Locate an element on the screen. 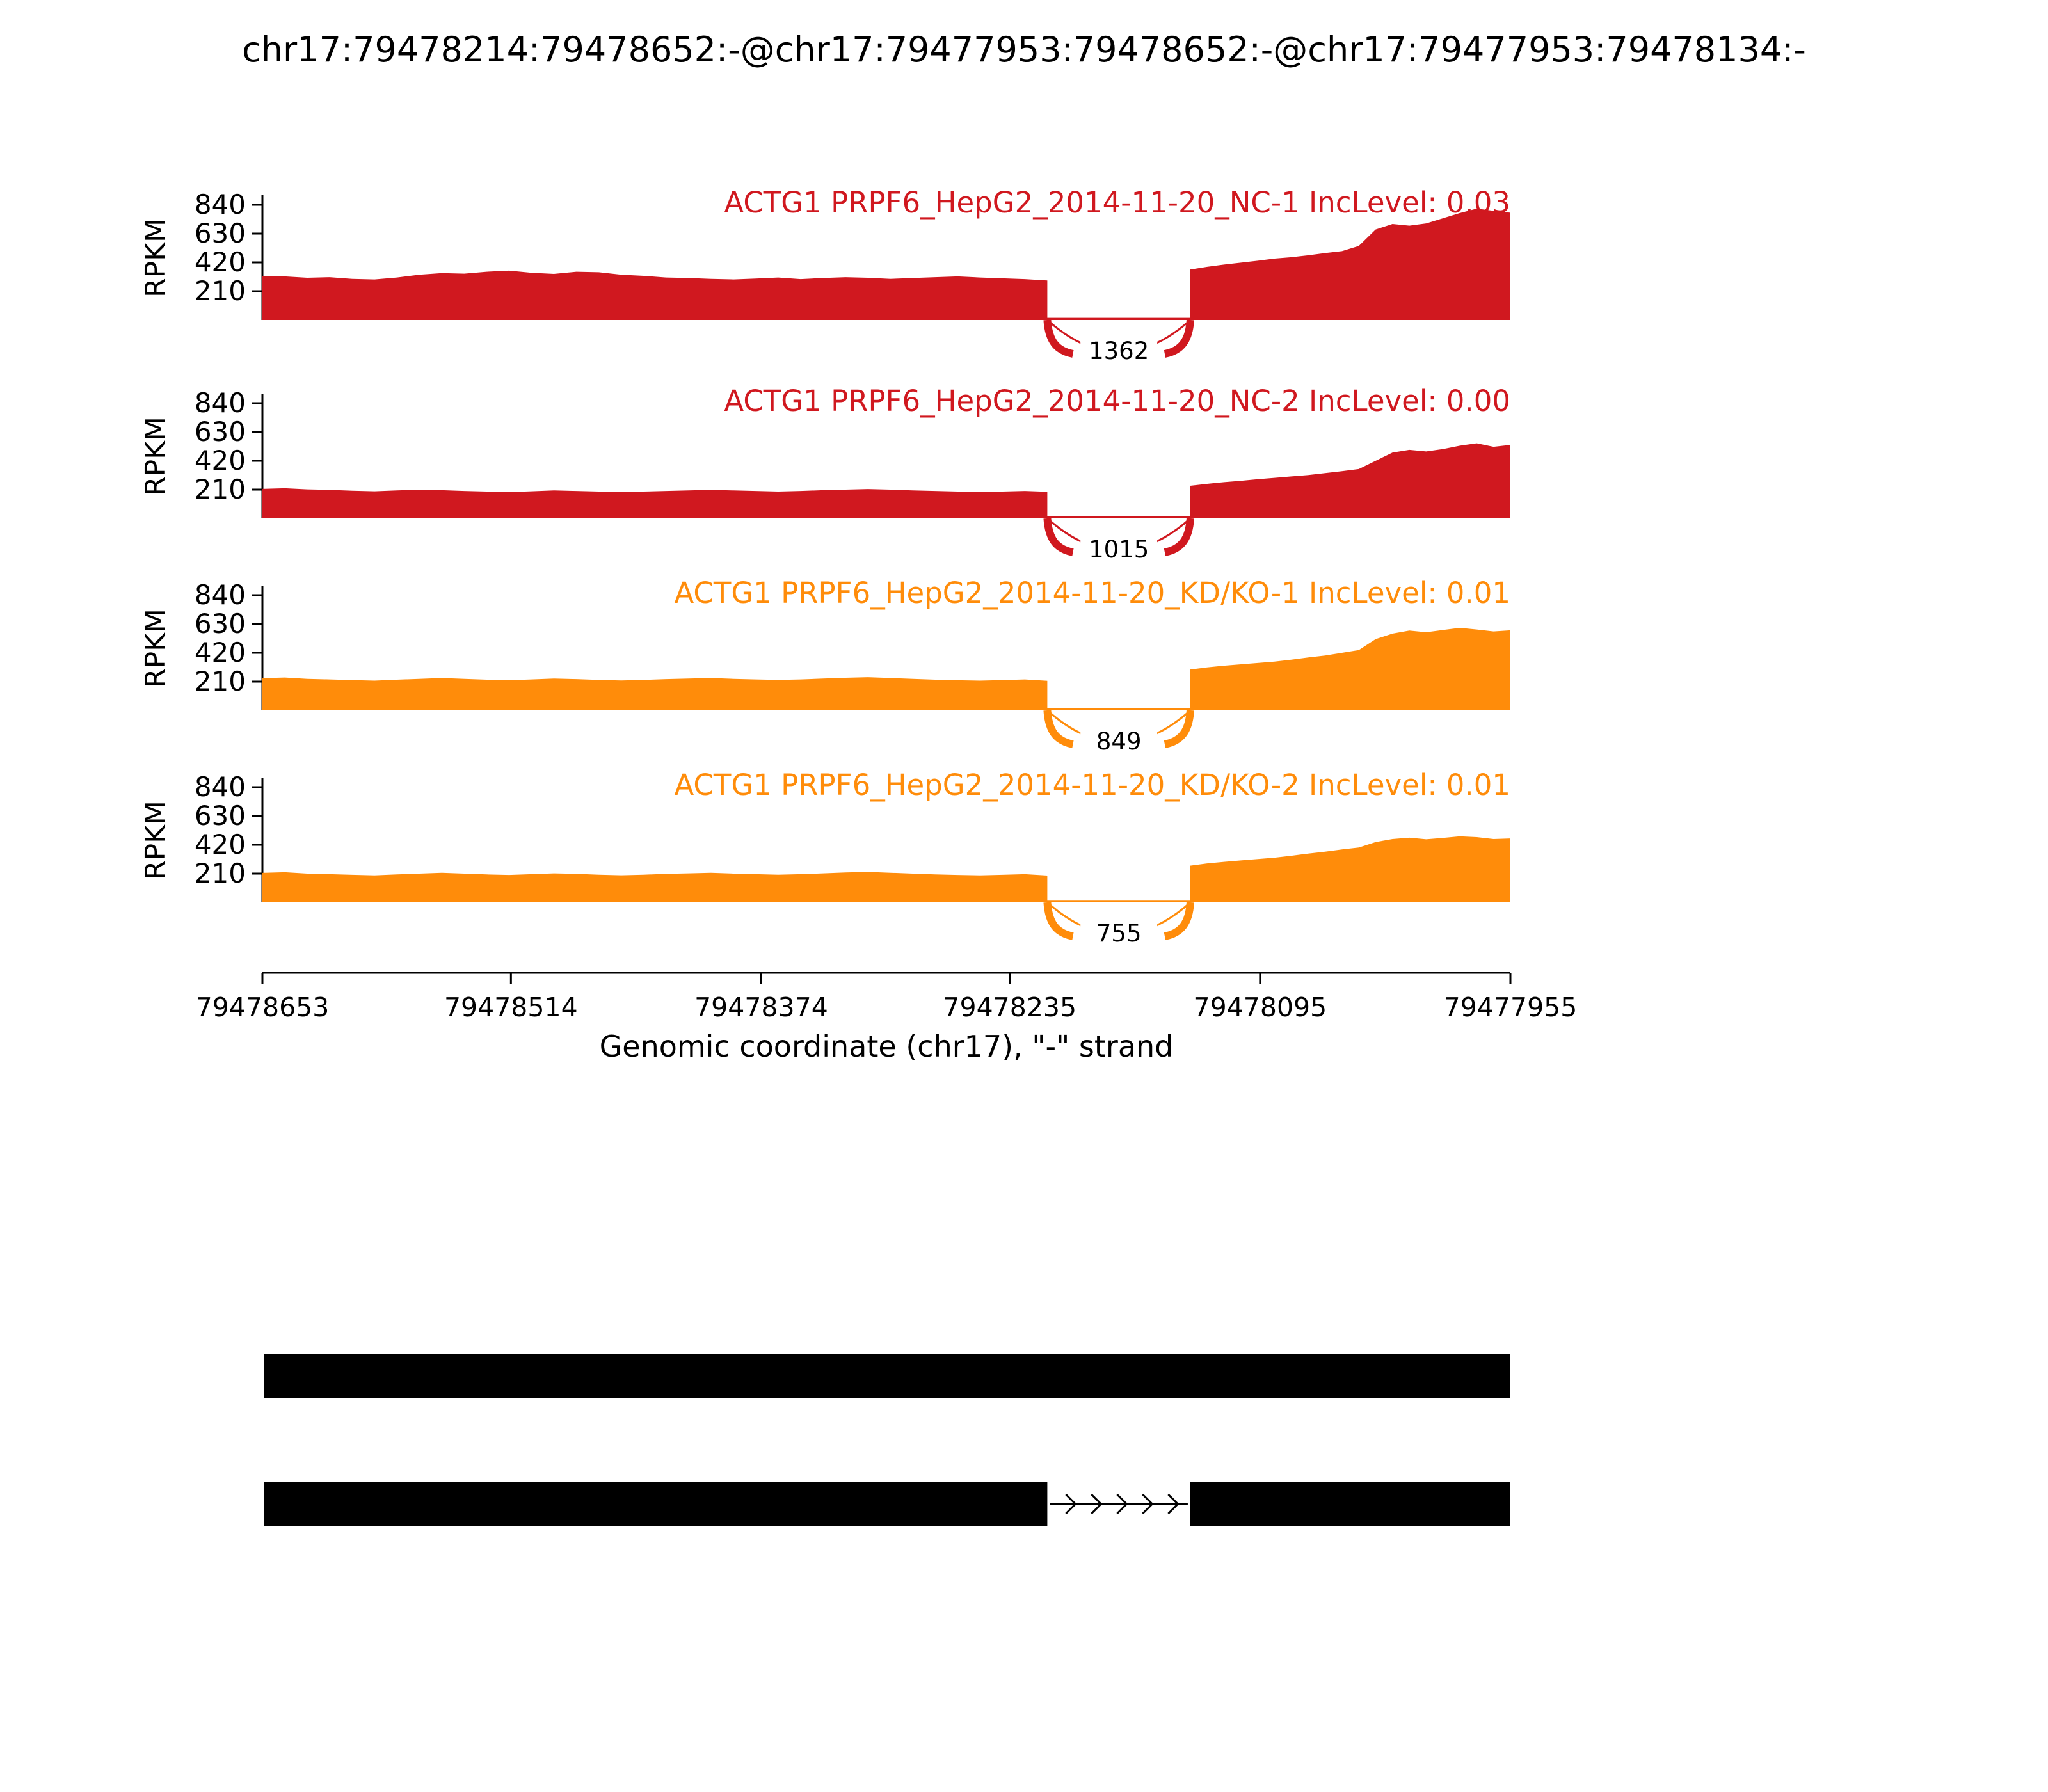  x-tick-label: 79478653 is located at coordinates (263, 1007).